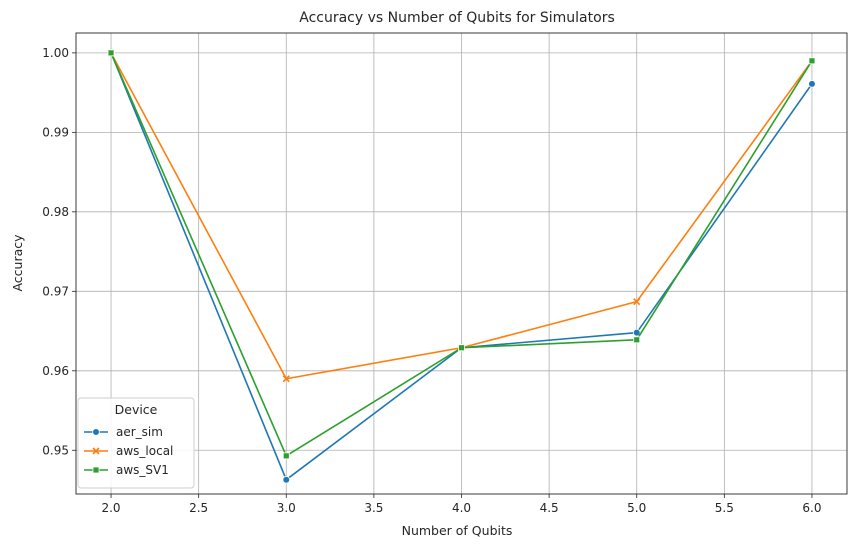  What do you see at coordinates (811, 508) in the screenshot?
I see `x-tick-label: 6.0` at bounding box center [811, 508].